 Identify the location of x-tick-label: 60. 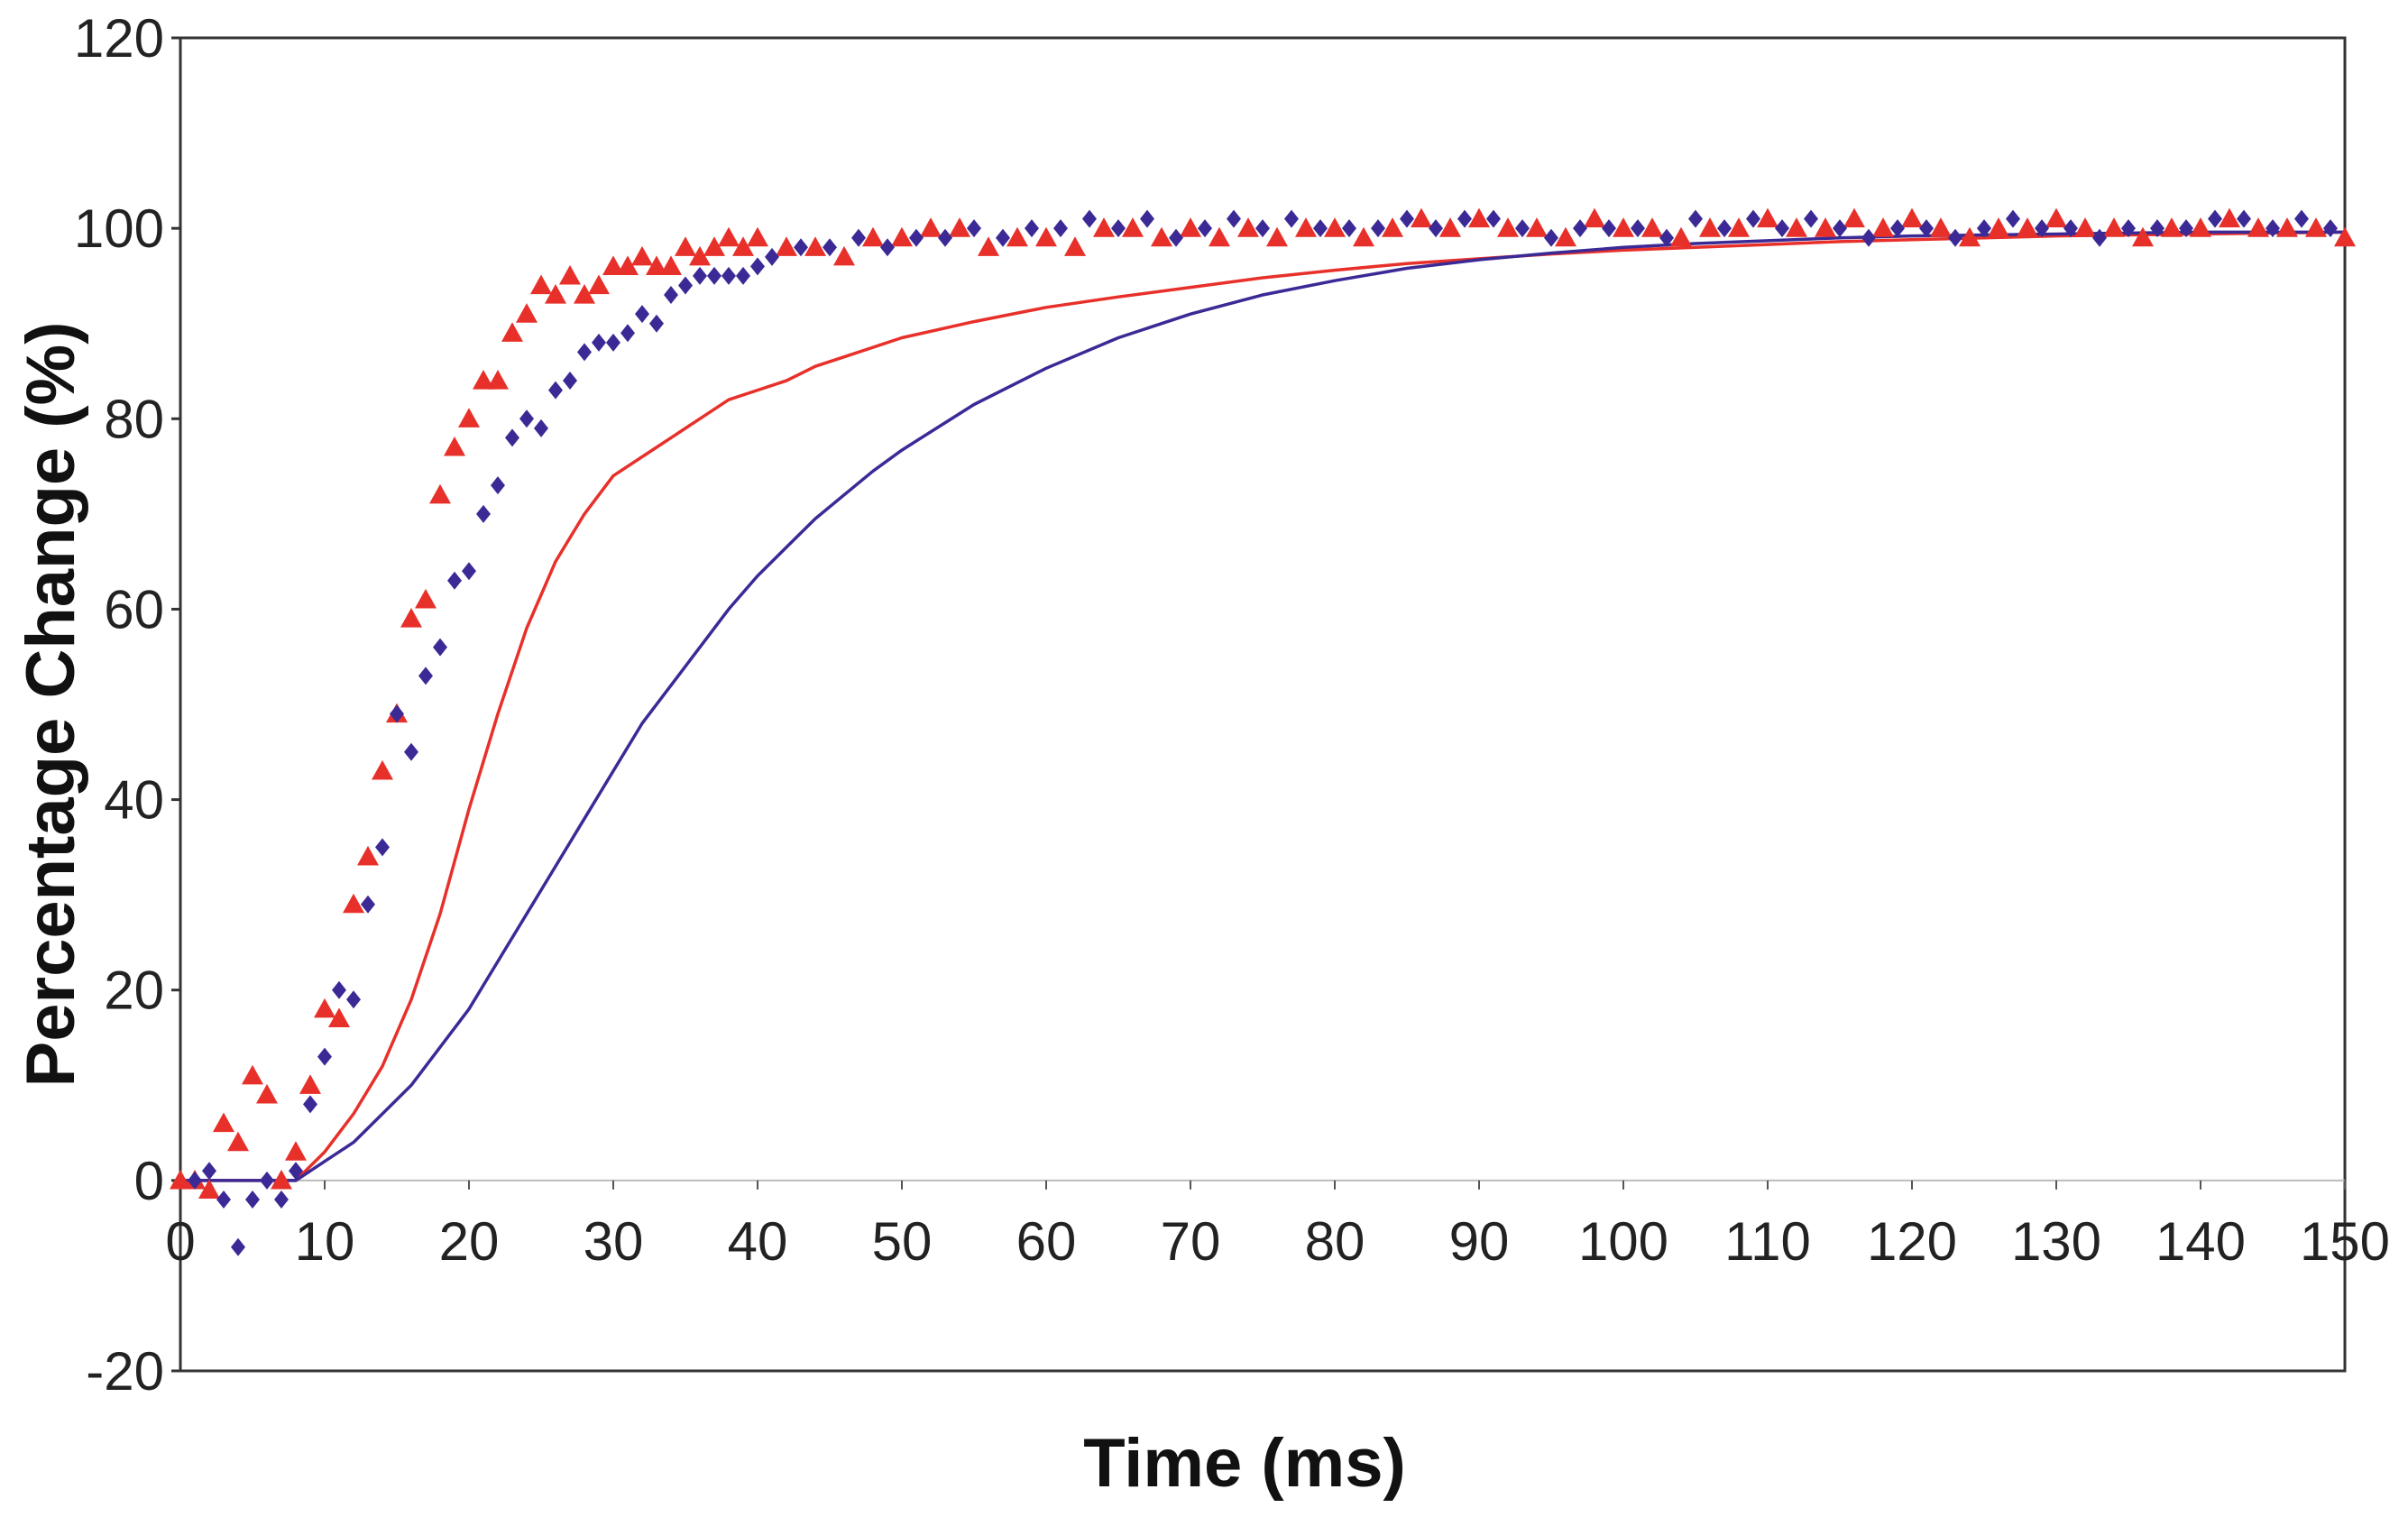
(1046, 1241).